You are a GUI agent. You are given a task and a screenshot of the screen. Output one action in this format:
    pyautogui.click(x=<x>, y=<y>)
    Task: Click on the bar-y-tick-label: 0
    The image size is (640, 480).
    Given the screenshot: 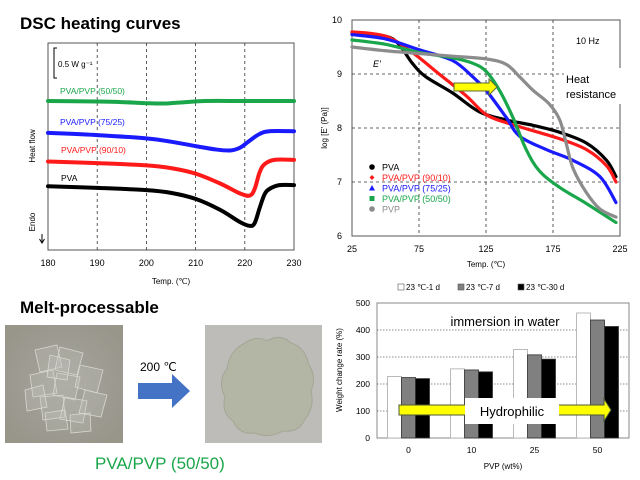 What is the action you would take?
    pyautogui.click(x=367, y=438)
    